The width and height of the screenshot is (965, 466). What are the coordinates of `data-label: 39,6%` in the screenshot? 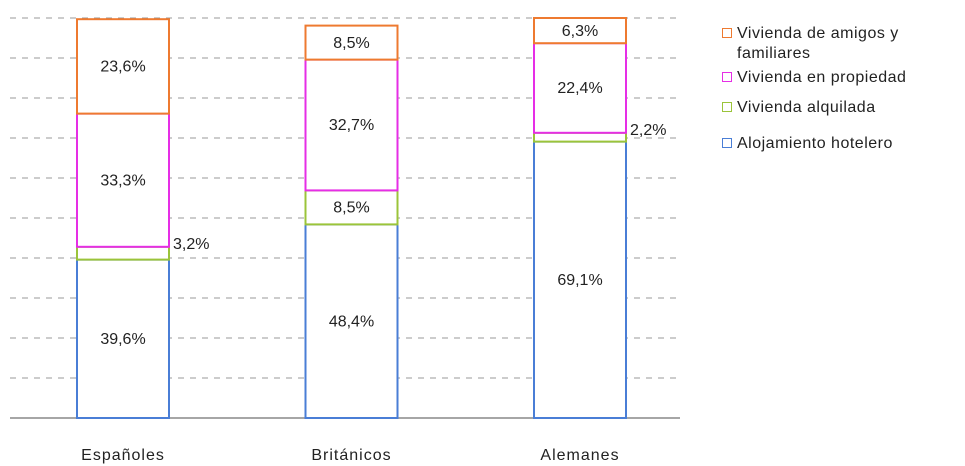 It's located at (122, 339).